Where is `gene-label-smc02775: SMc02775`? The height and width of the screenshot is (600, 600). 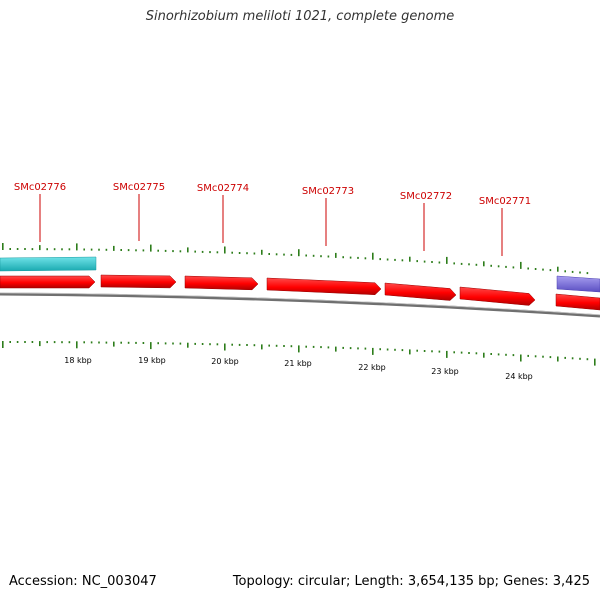
gene-label-smc02775: SMc02775 is located at coordinates (139, 187).